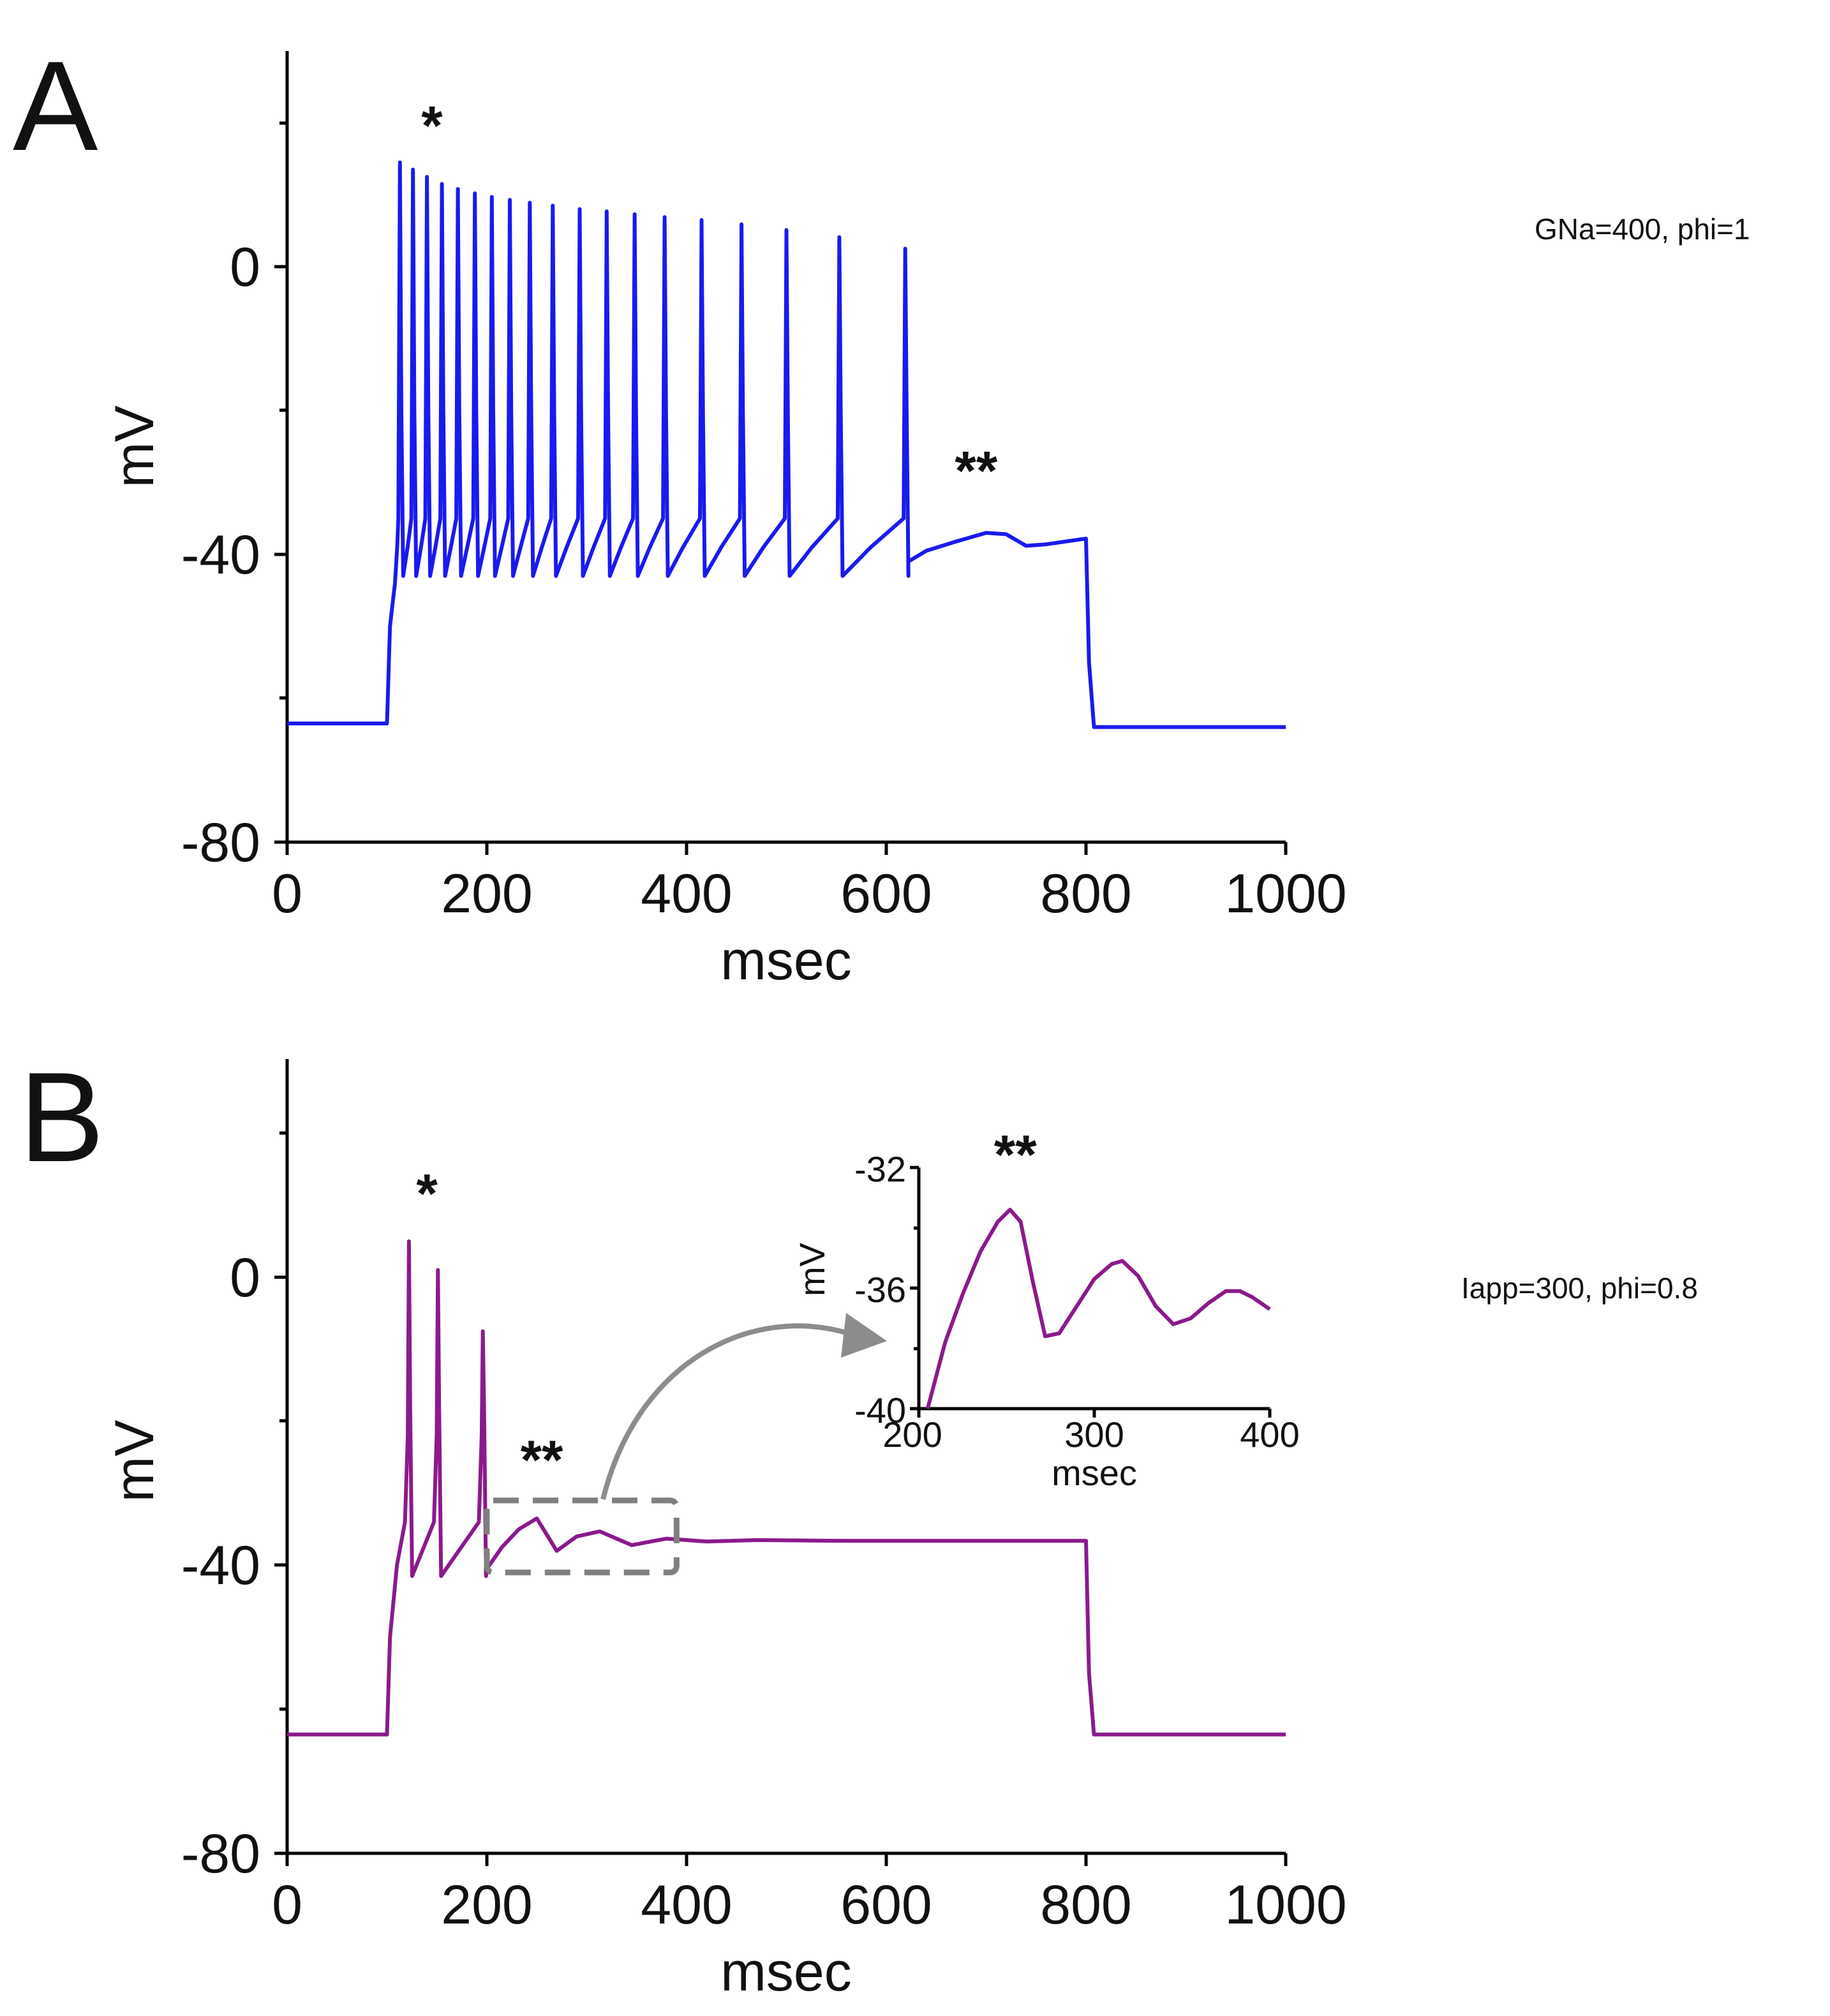  Describe the element at coordinates (487, 1905) in the screenshot. I see `panel-b-x-tick-label: 200` at that location.